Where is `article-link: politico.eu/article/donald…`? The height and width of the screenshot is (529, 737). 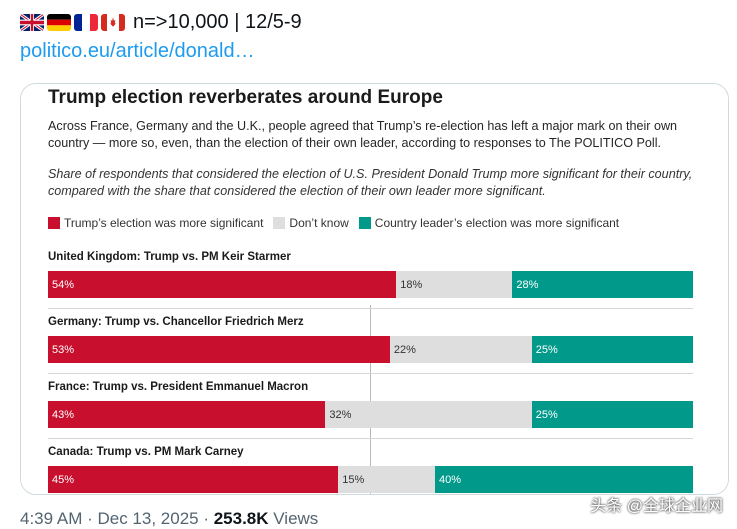 article-link: politico.eu/article/donald… is located at coordinates (137, 51).